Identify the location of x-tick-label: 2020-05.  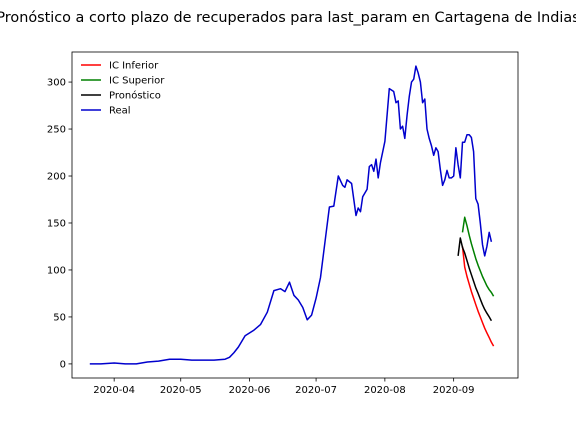
(181, 390).